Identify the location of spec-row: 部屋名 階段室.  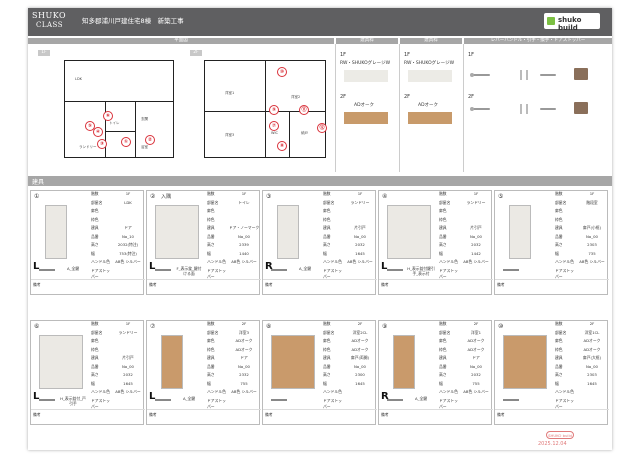
(582, 204).